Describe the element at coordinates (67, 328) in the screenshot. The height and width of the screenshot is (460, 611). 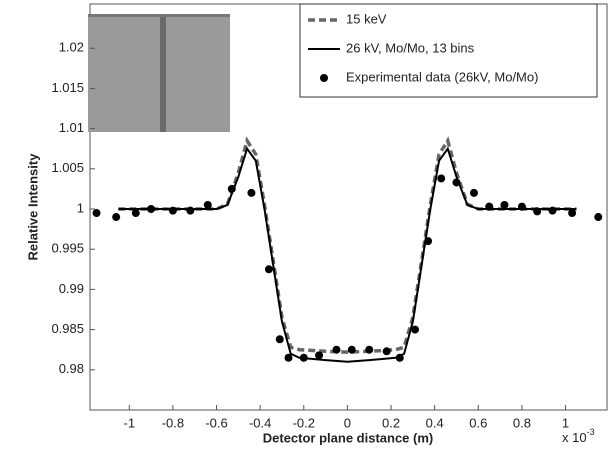
I see `y-tick-label: 0.985` at that location.